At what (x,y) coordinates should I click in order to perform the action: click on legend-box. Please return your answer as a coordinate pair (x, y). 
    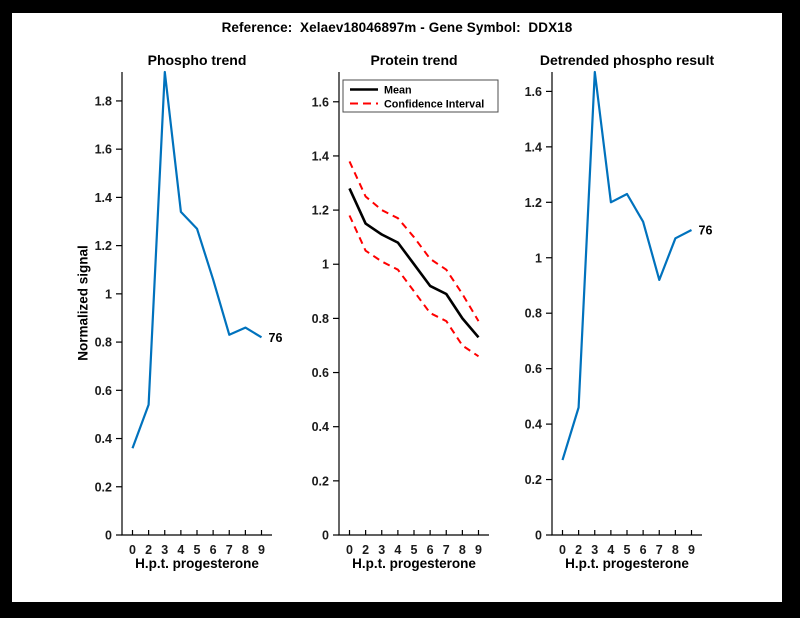
    Looking at the image, I should click on (420, 96).